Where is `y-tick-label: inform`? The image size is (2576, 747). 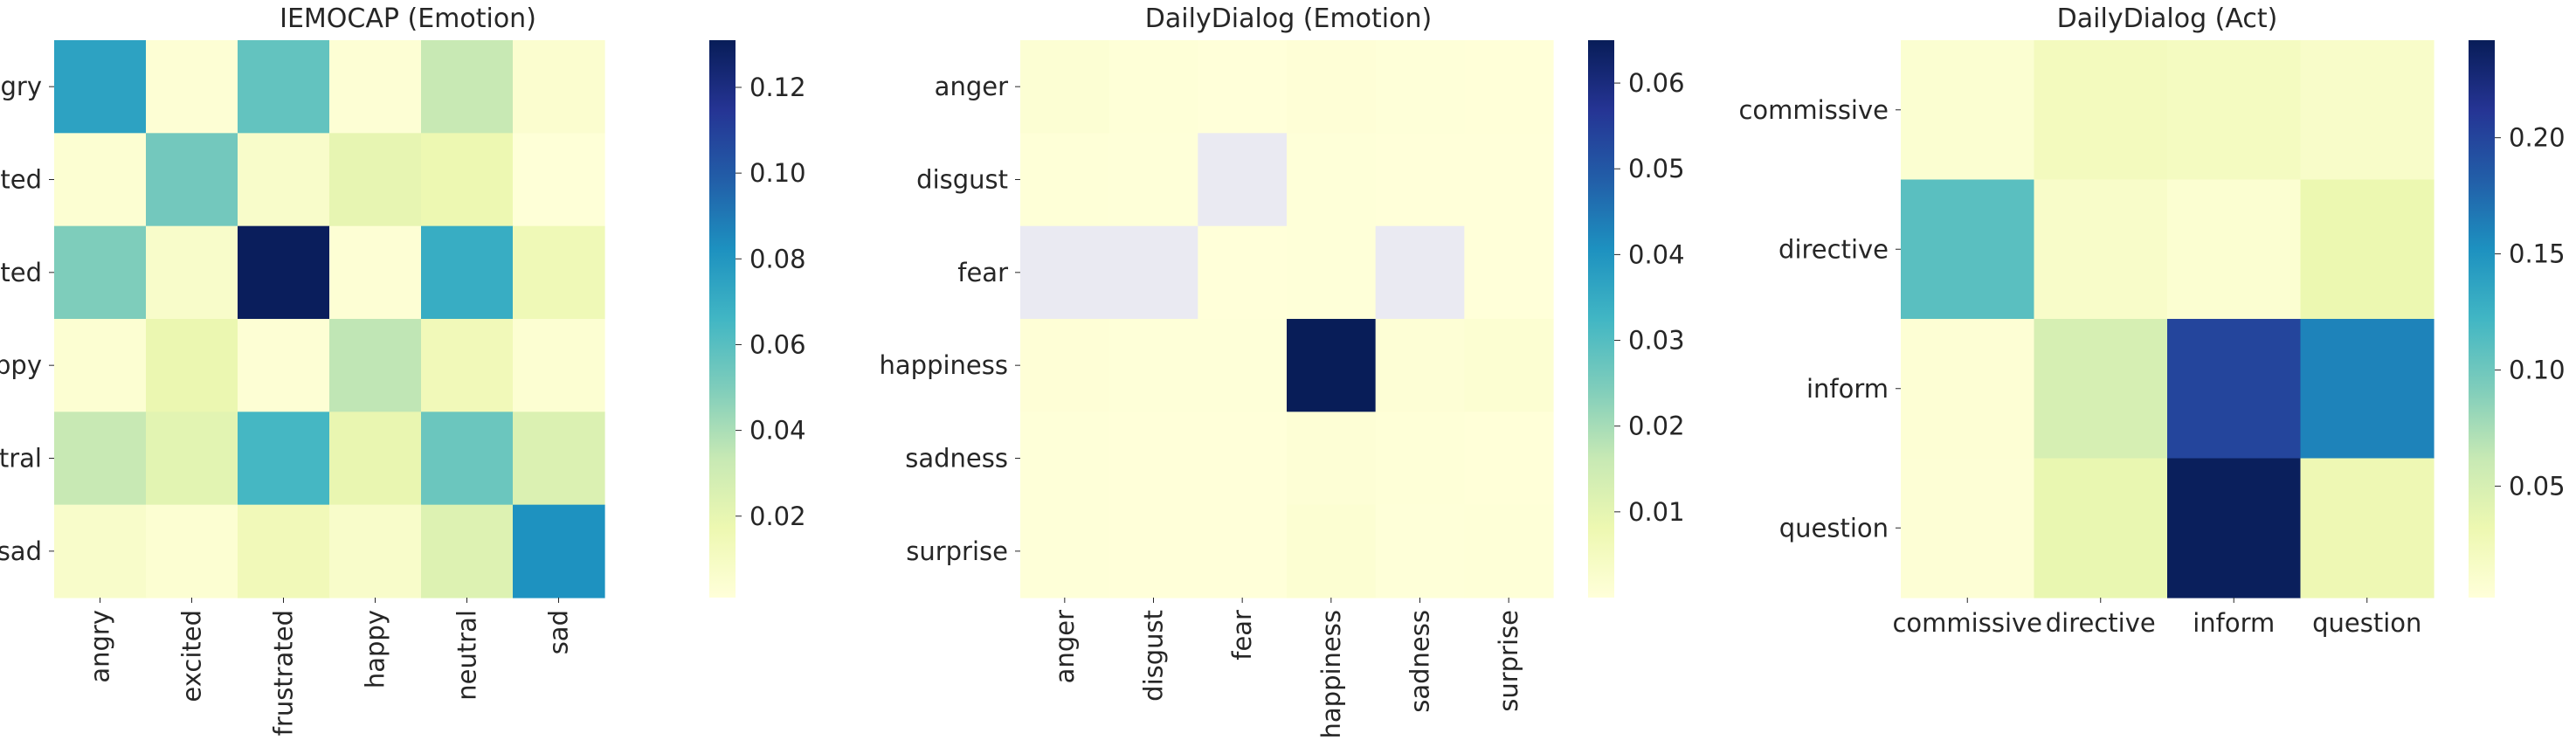 y-tick-label: inform is located at coordinates (1847, 389).